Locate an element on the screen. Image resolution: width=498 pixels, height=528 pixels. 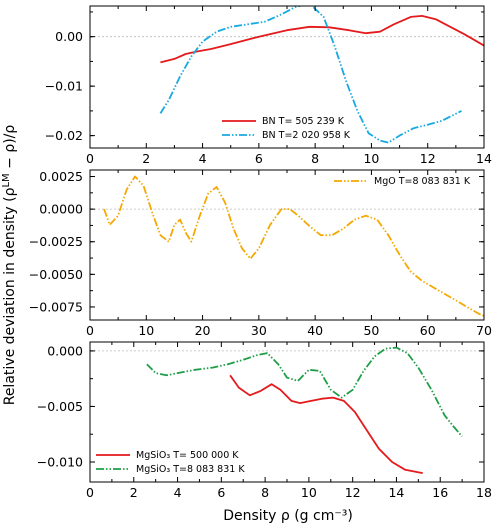
y-tick-label: −0.02 is located at coordinates (64, 135).